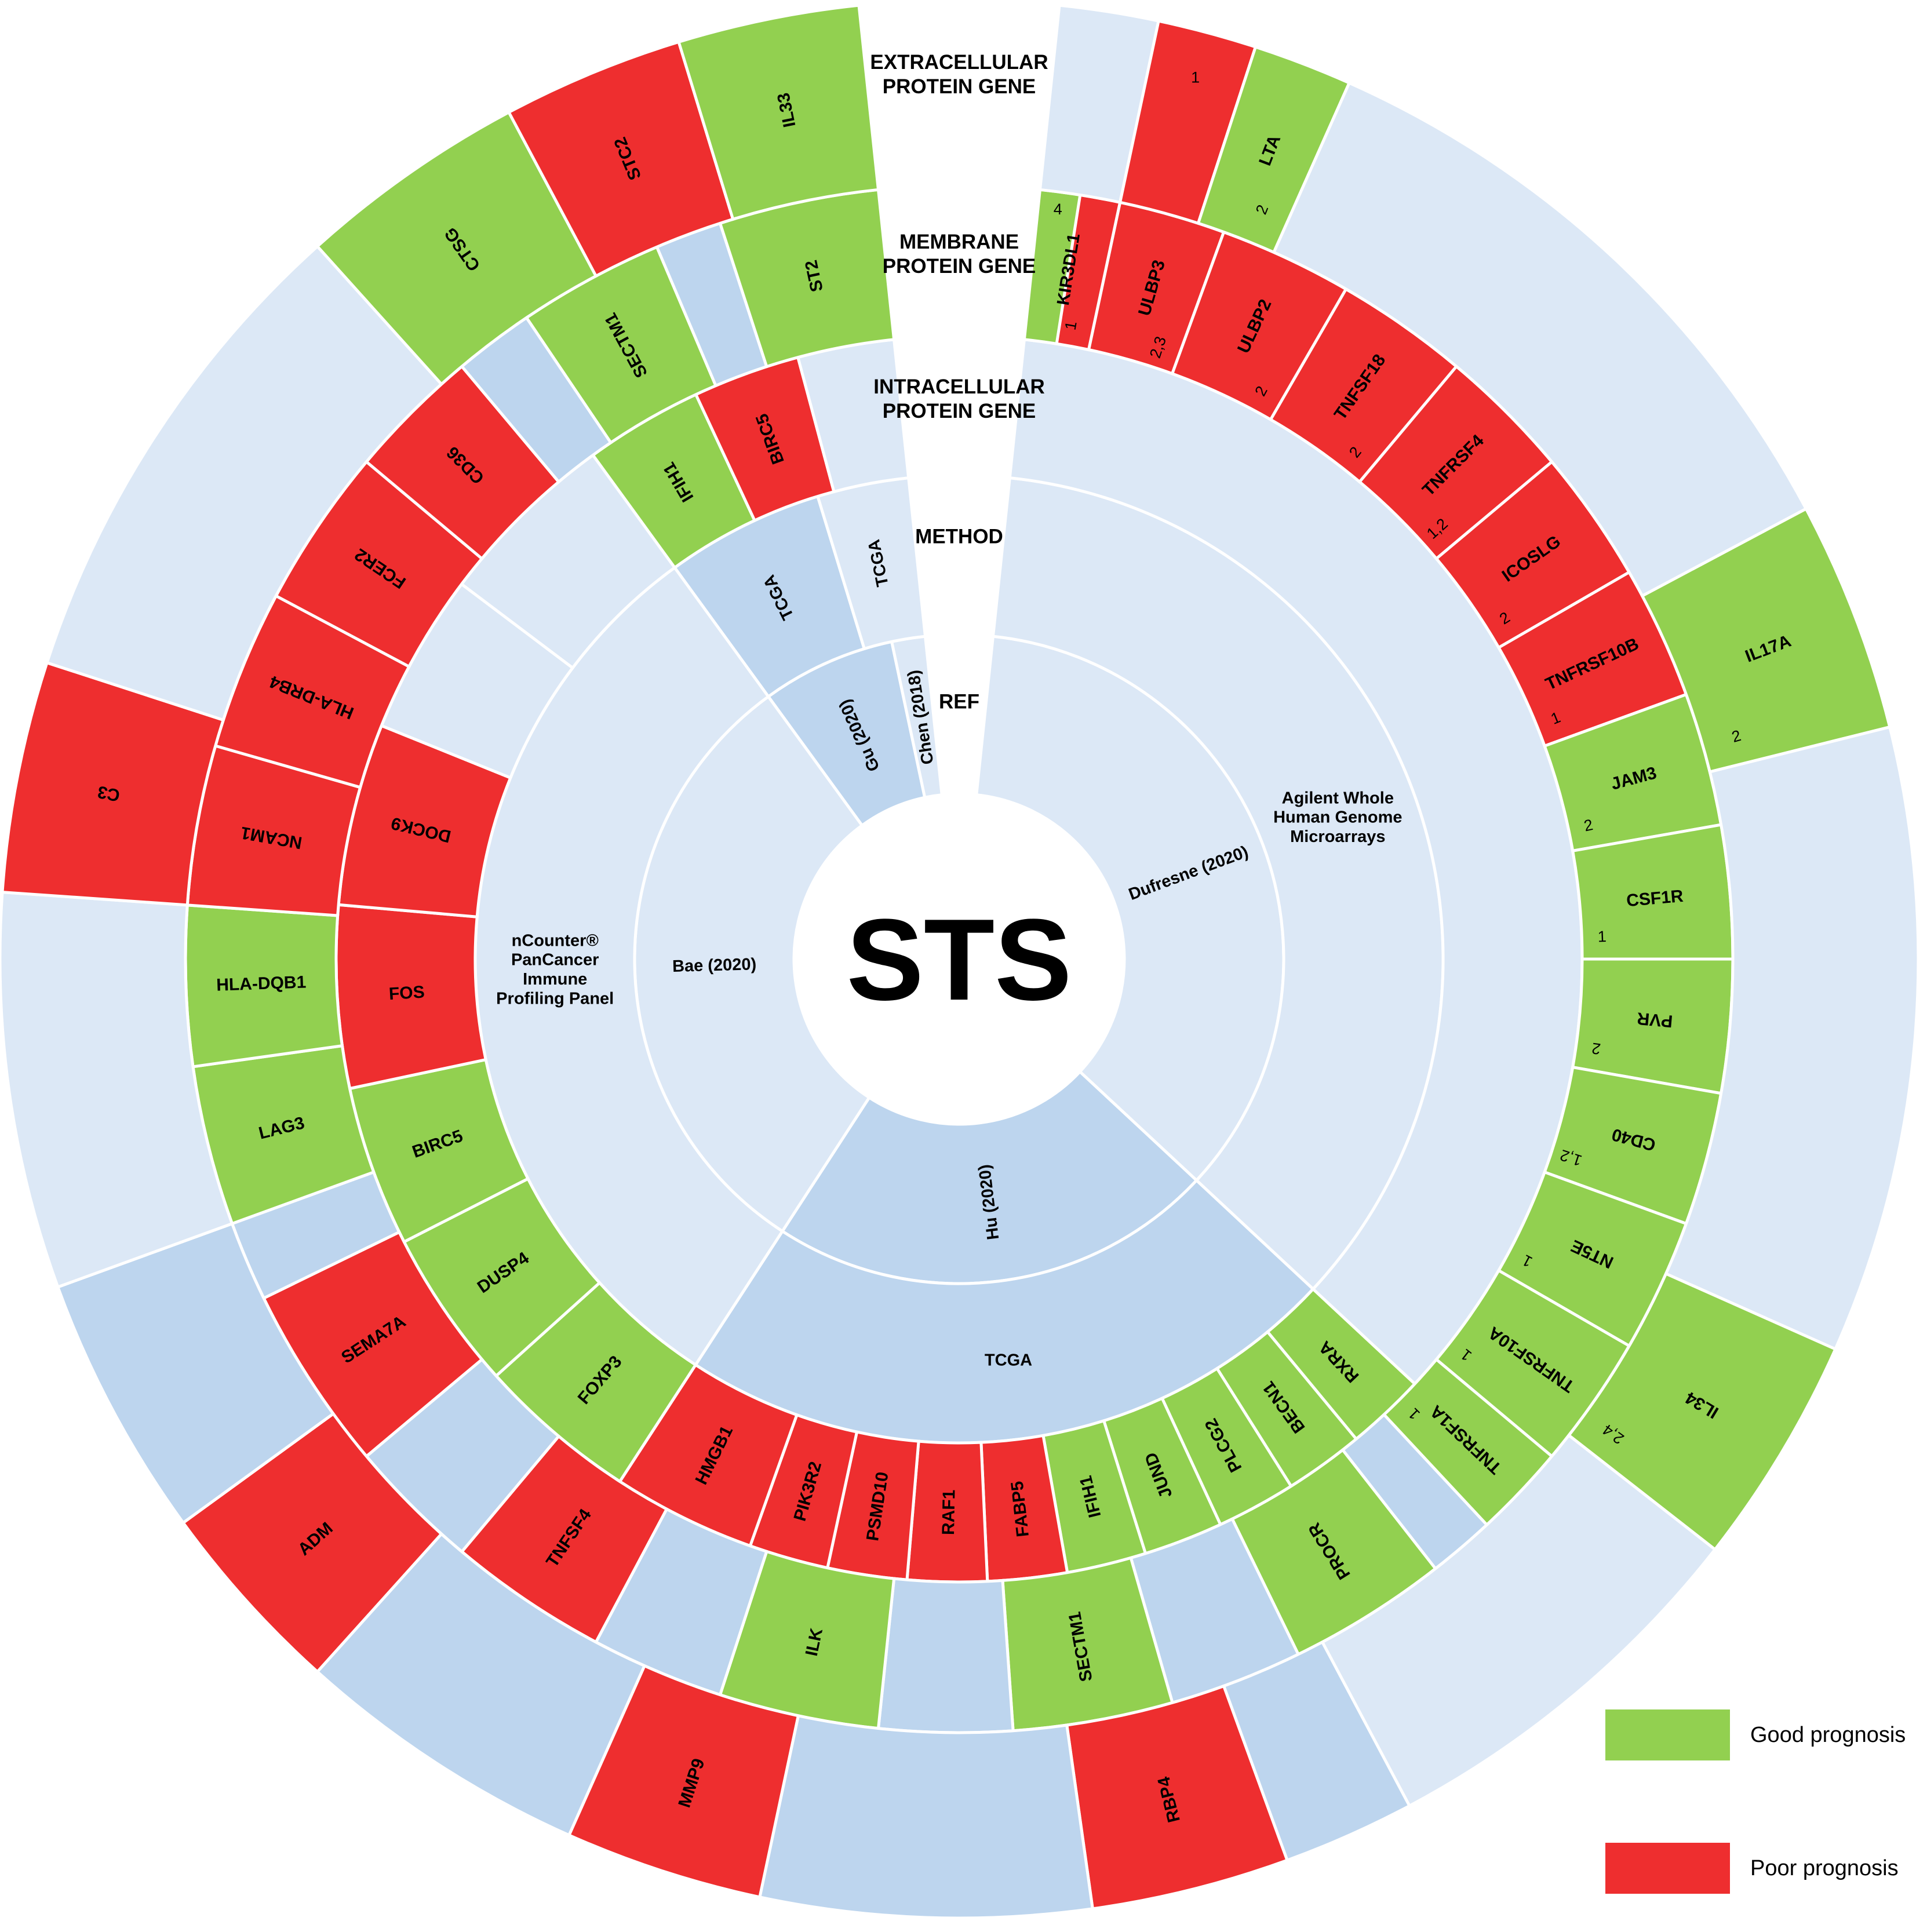 The image size is (1927, 1932). I want to click on ring-label-intracellular: INTRACELLULAR PROTEIN GENE, so click(959, 399).